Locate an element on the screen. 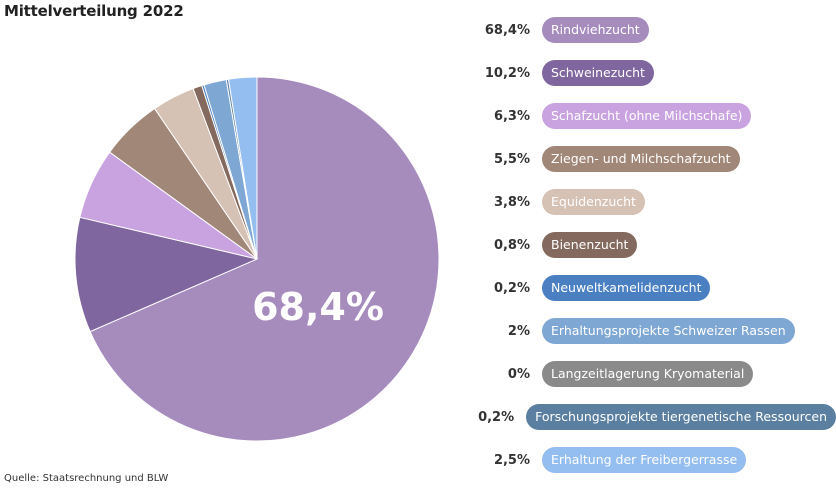  legend-item: 68,4% Rindviehzucht is located at coordinates (653, 30).